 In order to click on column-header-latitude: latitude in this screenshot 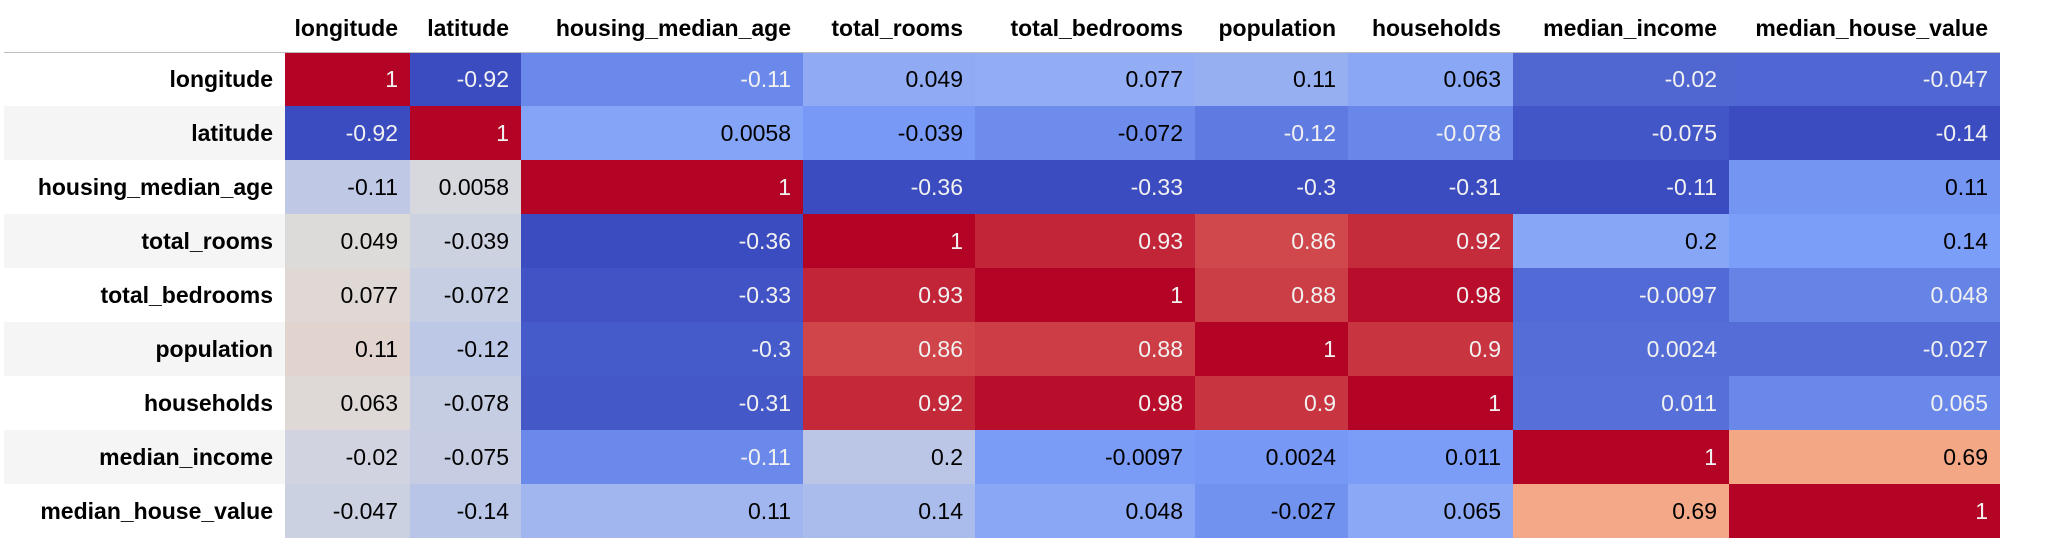, I will do `click(465, 29)`.